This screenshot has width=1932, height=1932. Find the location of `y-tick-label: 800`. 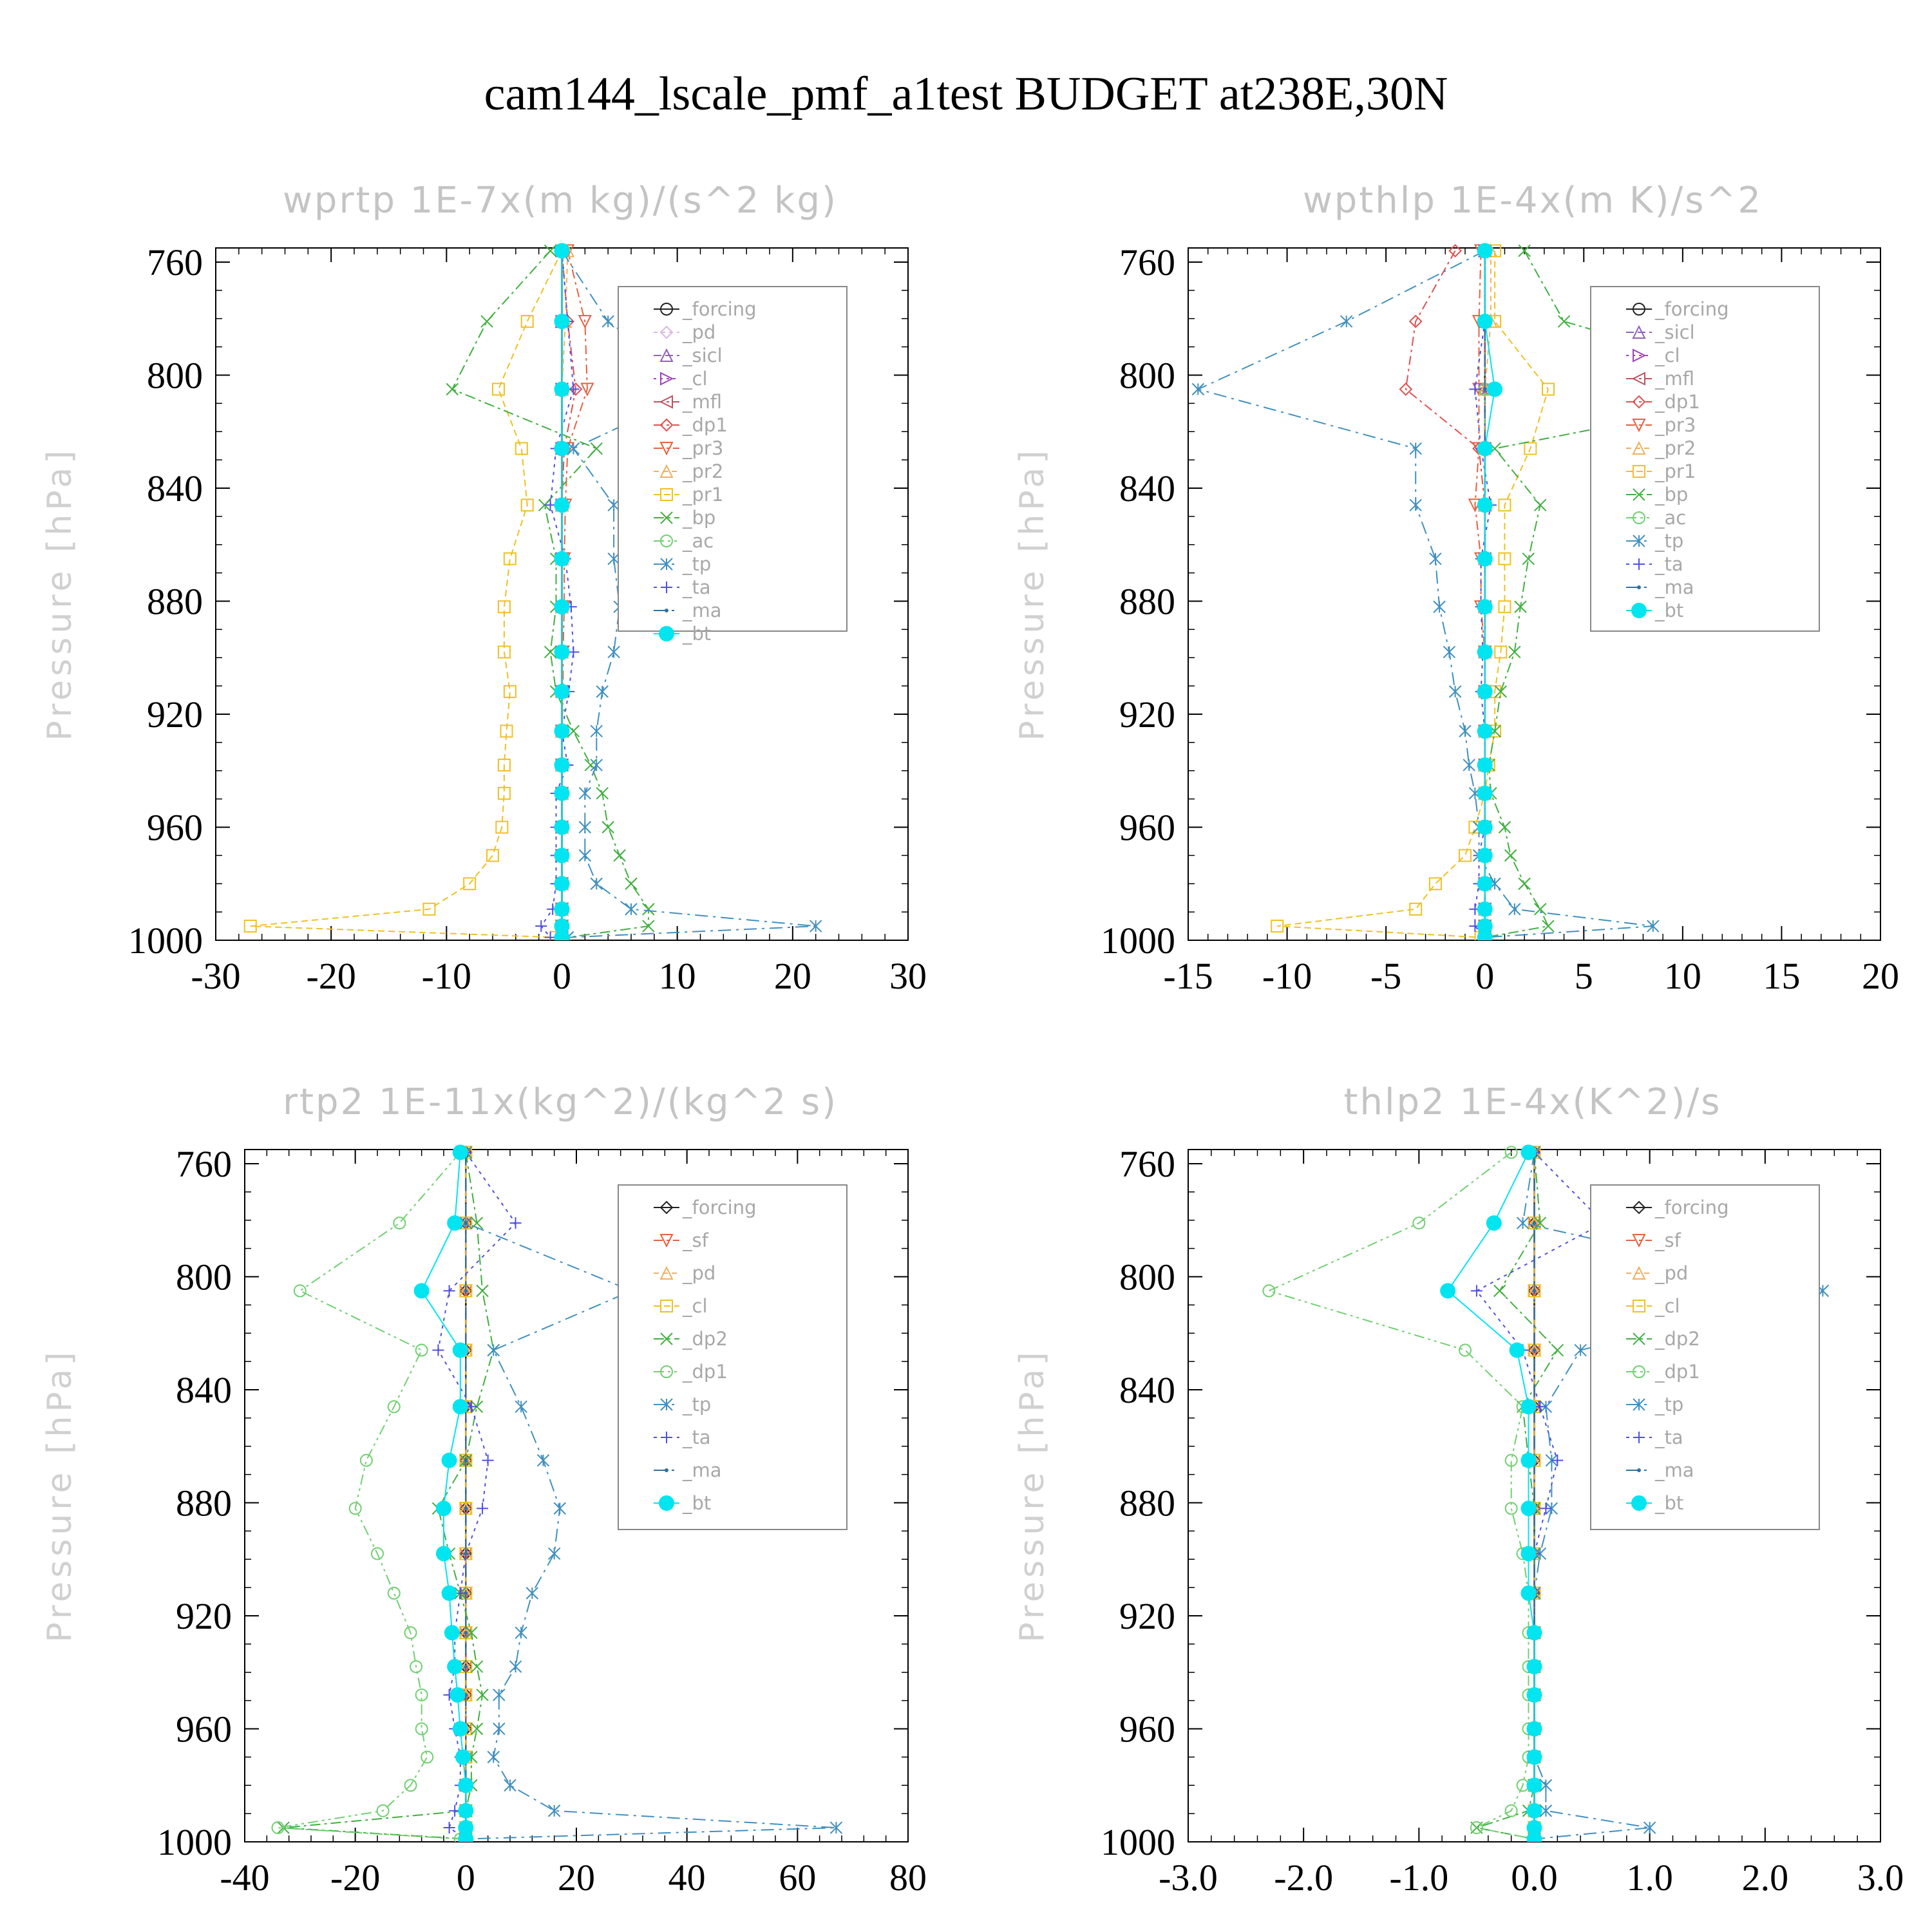

y-tick-label: 800 is located at coordinates (1147, 375).